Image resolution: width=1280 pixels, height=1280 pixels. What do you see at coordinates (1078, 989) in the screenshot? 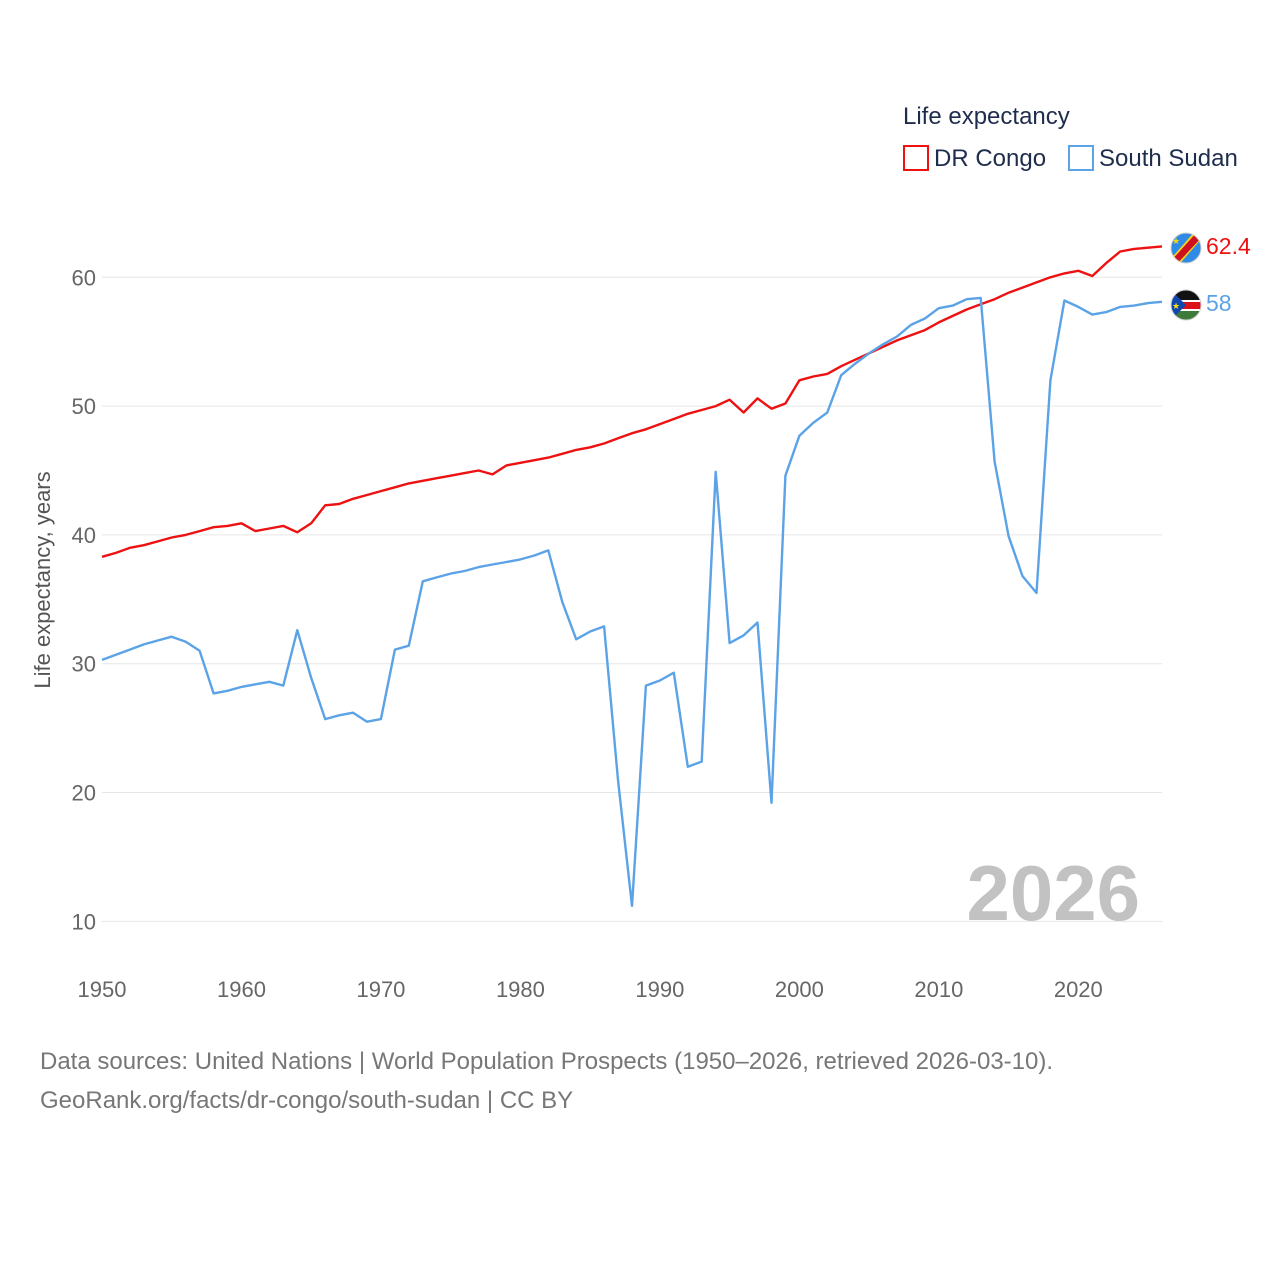
I see `x-tick-label: 2020` at bounding box center [1078, 989].